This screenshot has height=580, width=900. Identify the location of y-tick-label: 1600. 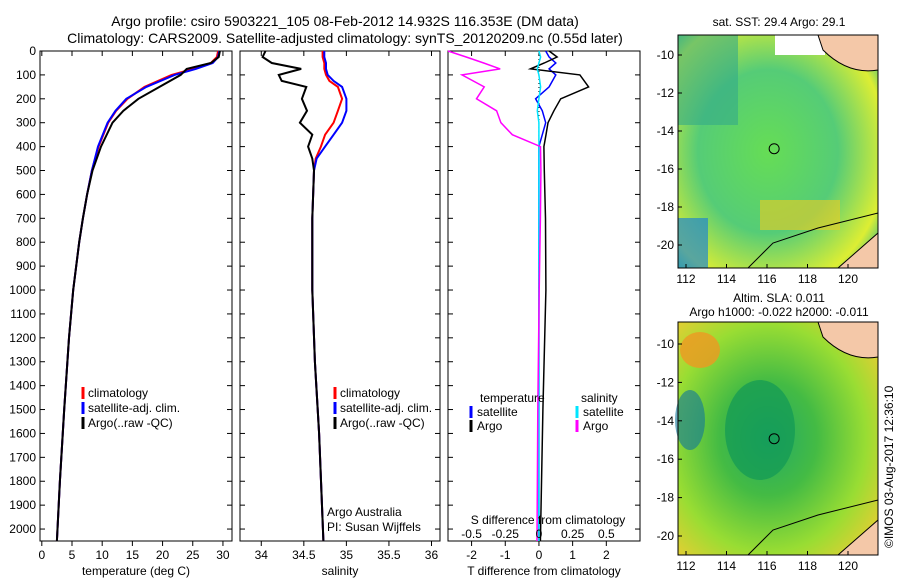
(22, 433).